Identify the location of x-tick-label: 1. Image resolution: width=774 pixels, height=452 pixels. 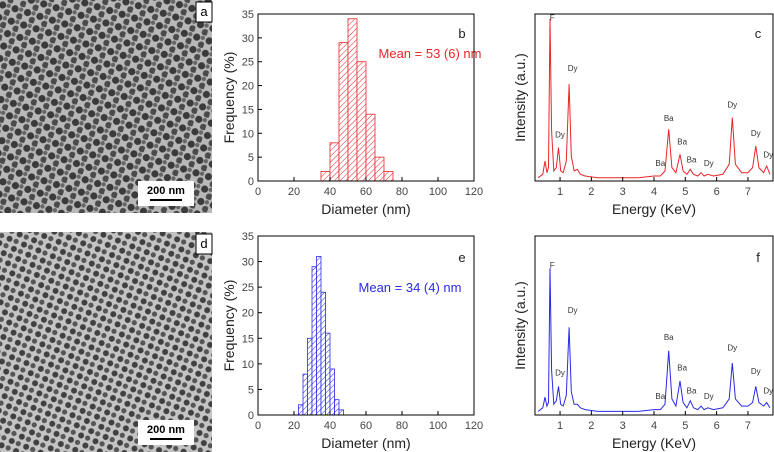
(560, 426).